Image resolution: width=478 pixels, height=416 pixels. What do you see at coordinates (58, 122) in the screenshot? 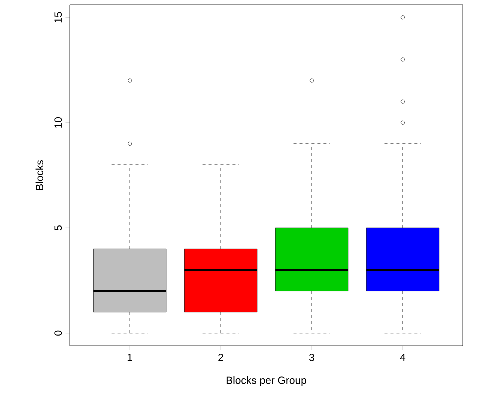
I see `y-tick-label: 10` at bounding box center [58, 122].